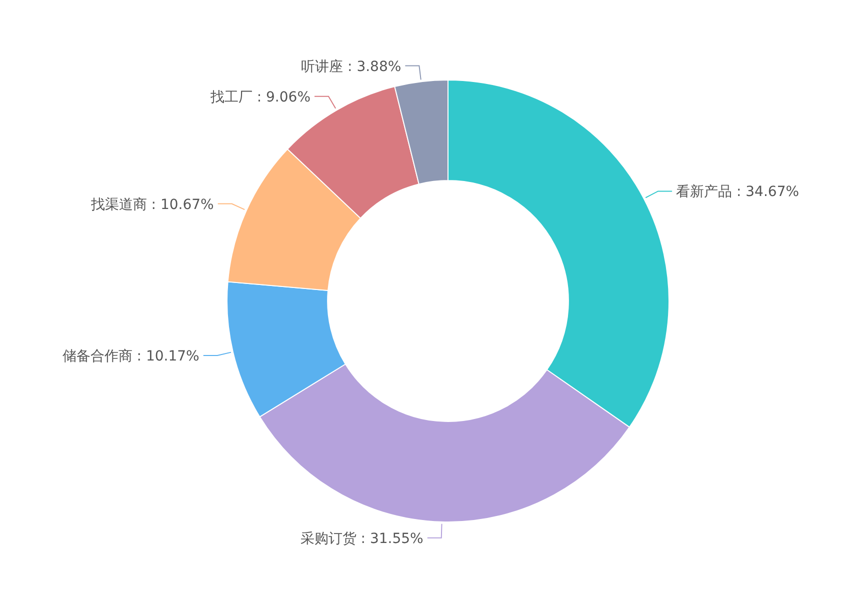 The image size is (852, 594). What do you see at coordinates (372, 66) in the screenshot?
I see `data-label: : 3.88%` at bounding box center [372, 66].